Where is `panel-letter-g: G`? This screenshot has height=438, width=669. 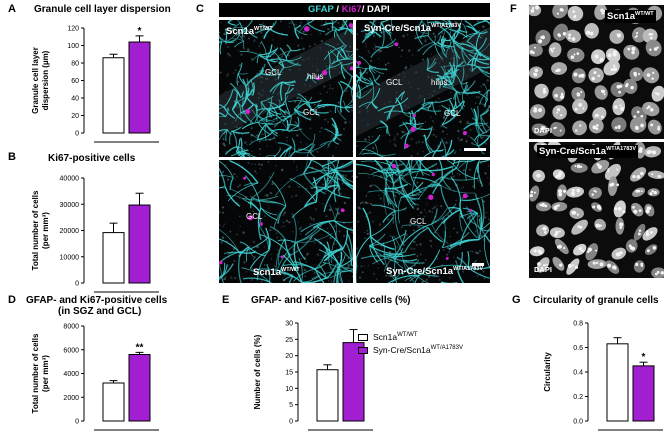 panel-letter-g: G is located at coordinates (516, 300).